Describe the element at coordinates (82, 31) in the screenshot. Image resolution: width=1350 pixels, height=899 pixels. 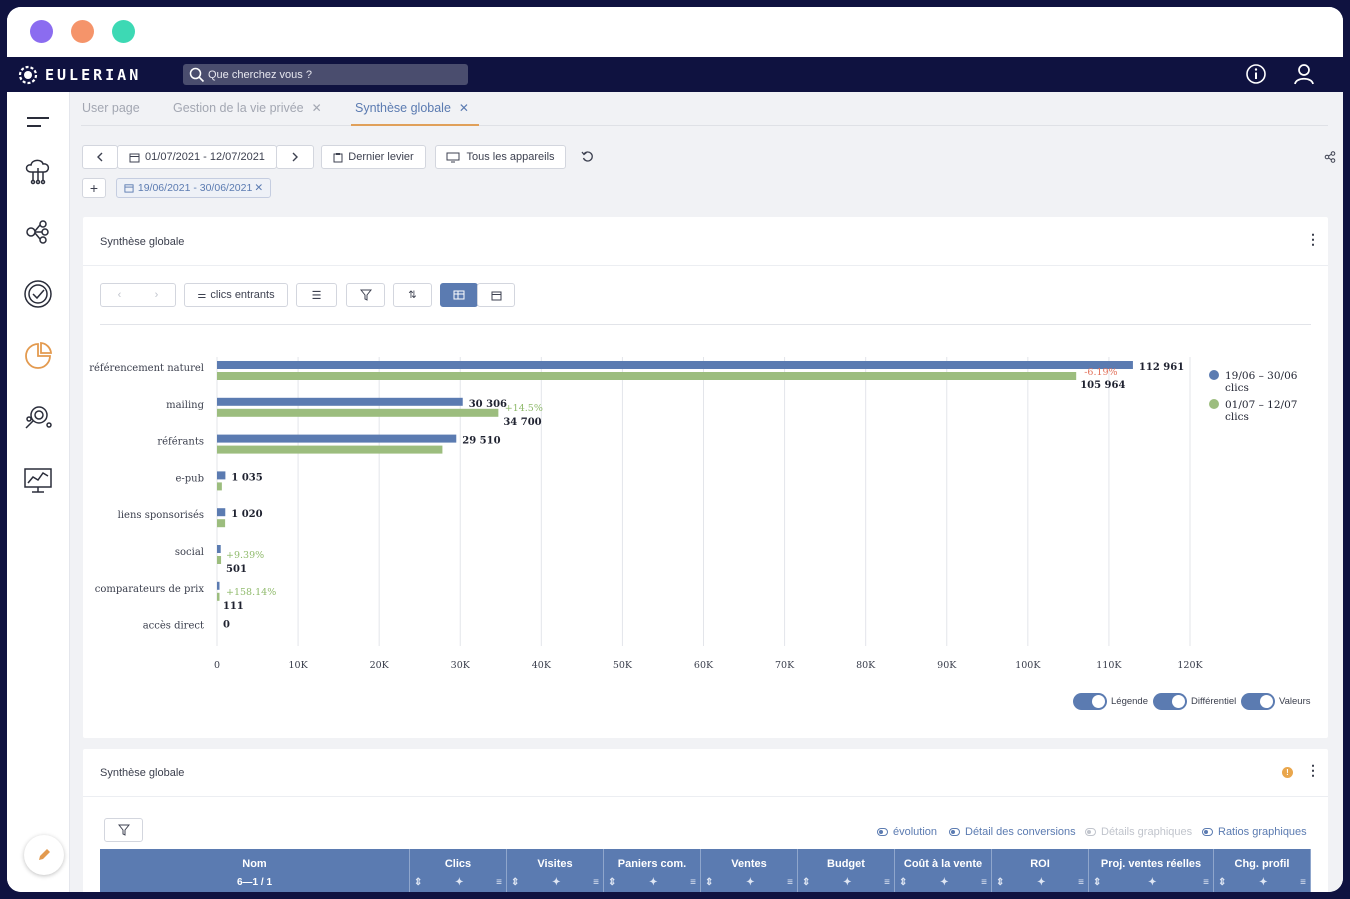
I see `window-dot-orange` at that location.